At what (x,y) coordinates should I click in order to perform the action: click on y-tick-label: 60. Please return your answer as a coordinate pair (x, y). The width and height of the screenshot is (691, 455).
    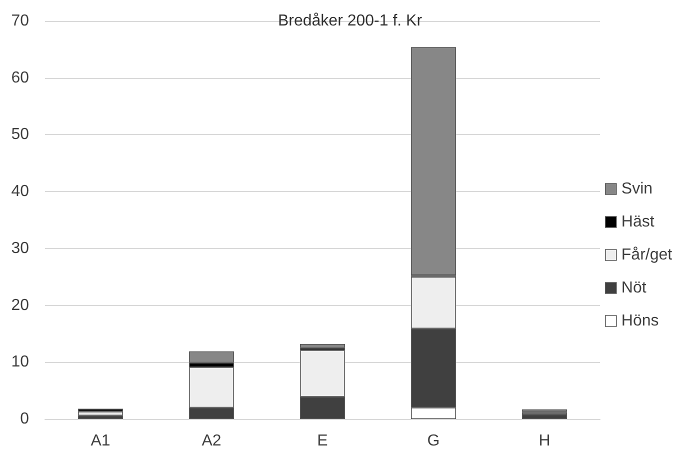
    Looking at the image, I should click on (20, 77).